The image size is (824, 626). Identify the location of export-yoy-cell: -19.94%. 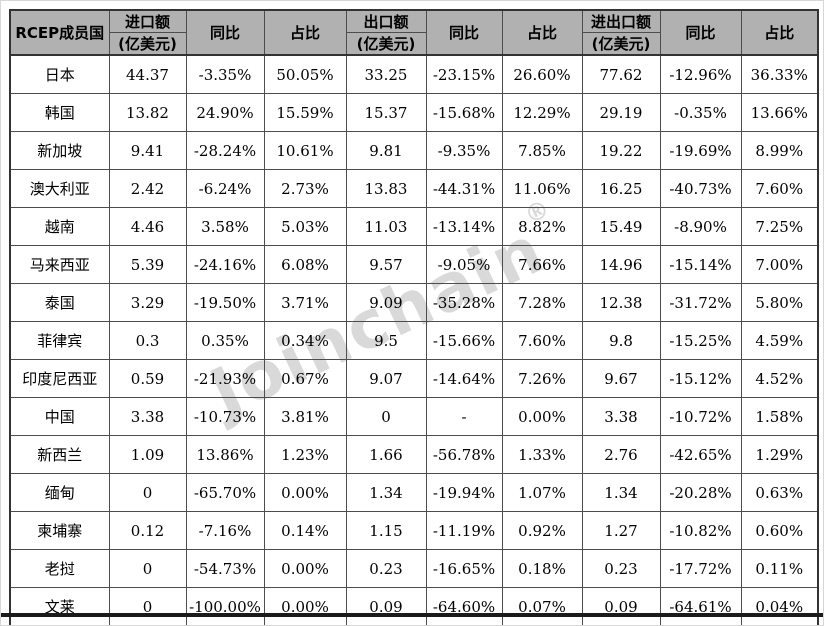
(464, 492).